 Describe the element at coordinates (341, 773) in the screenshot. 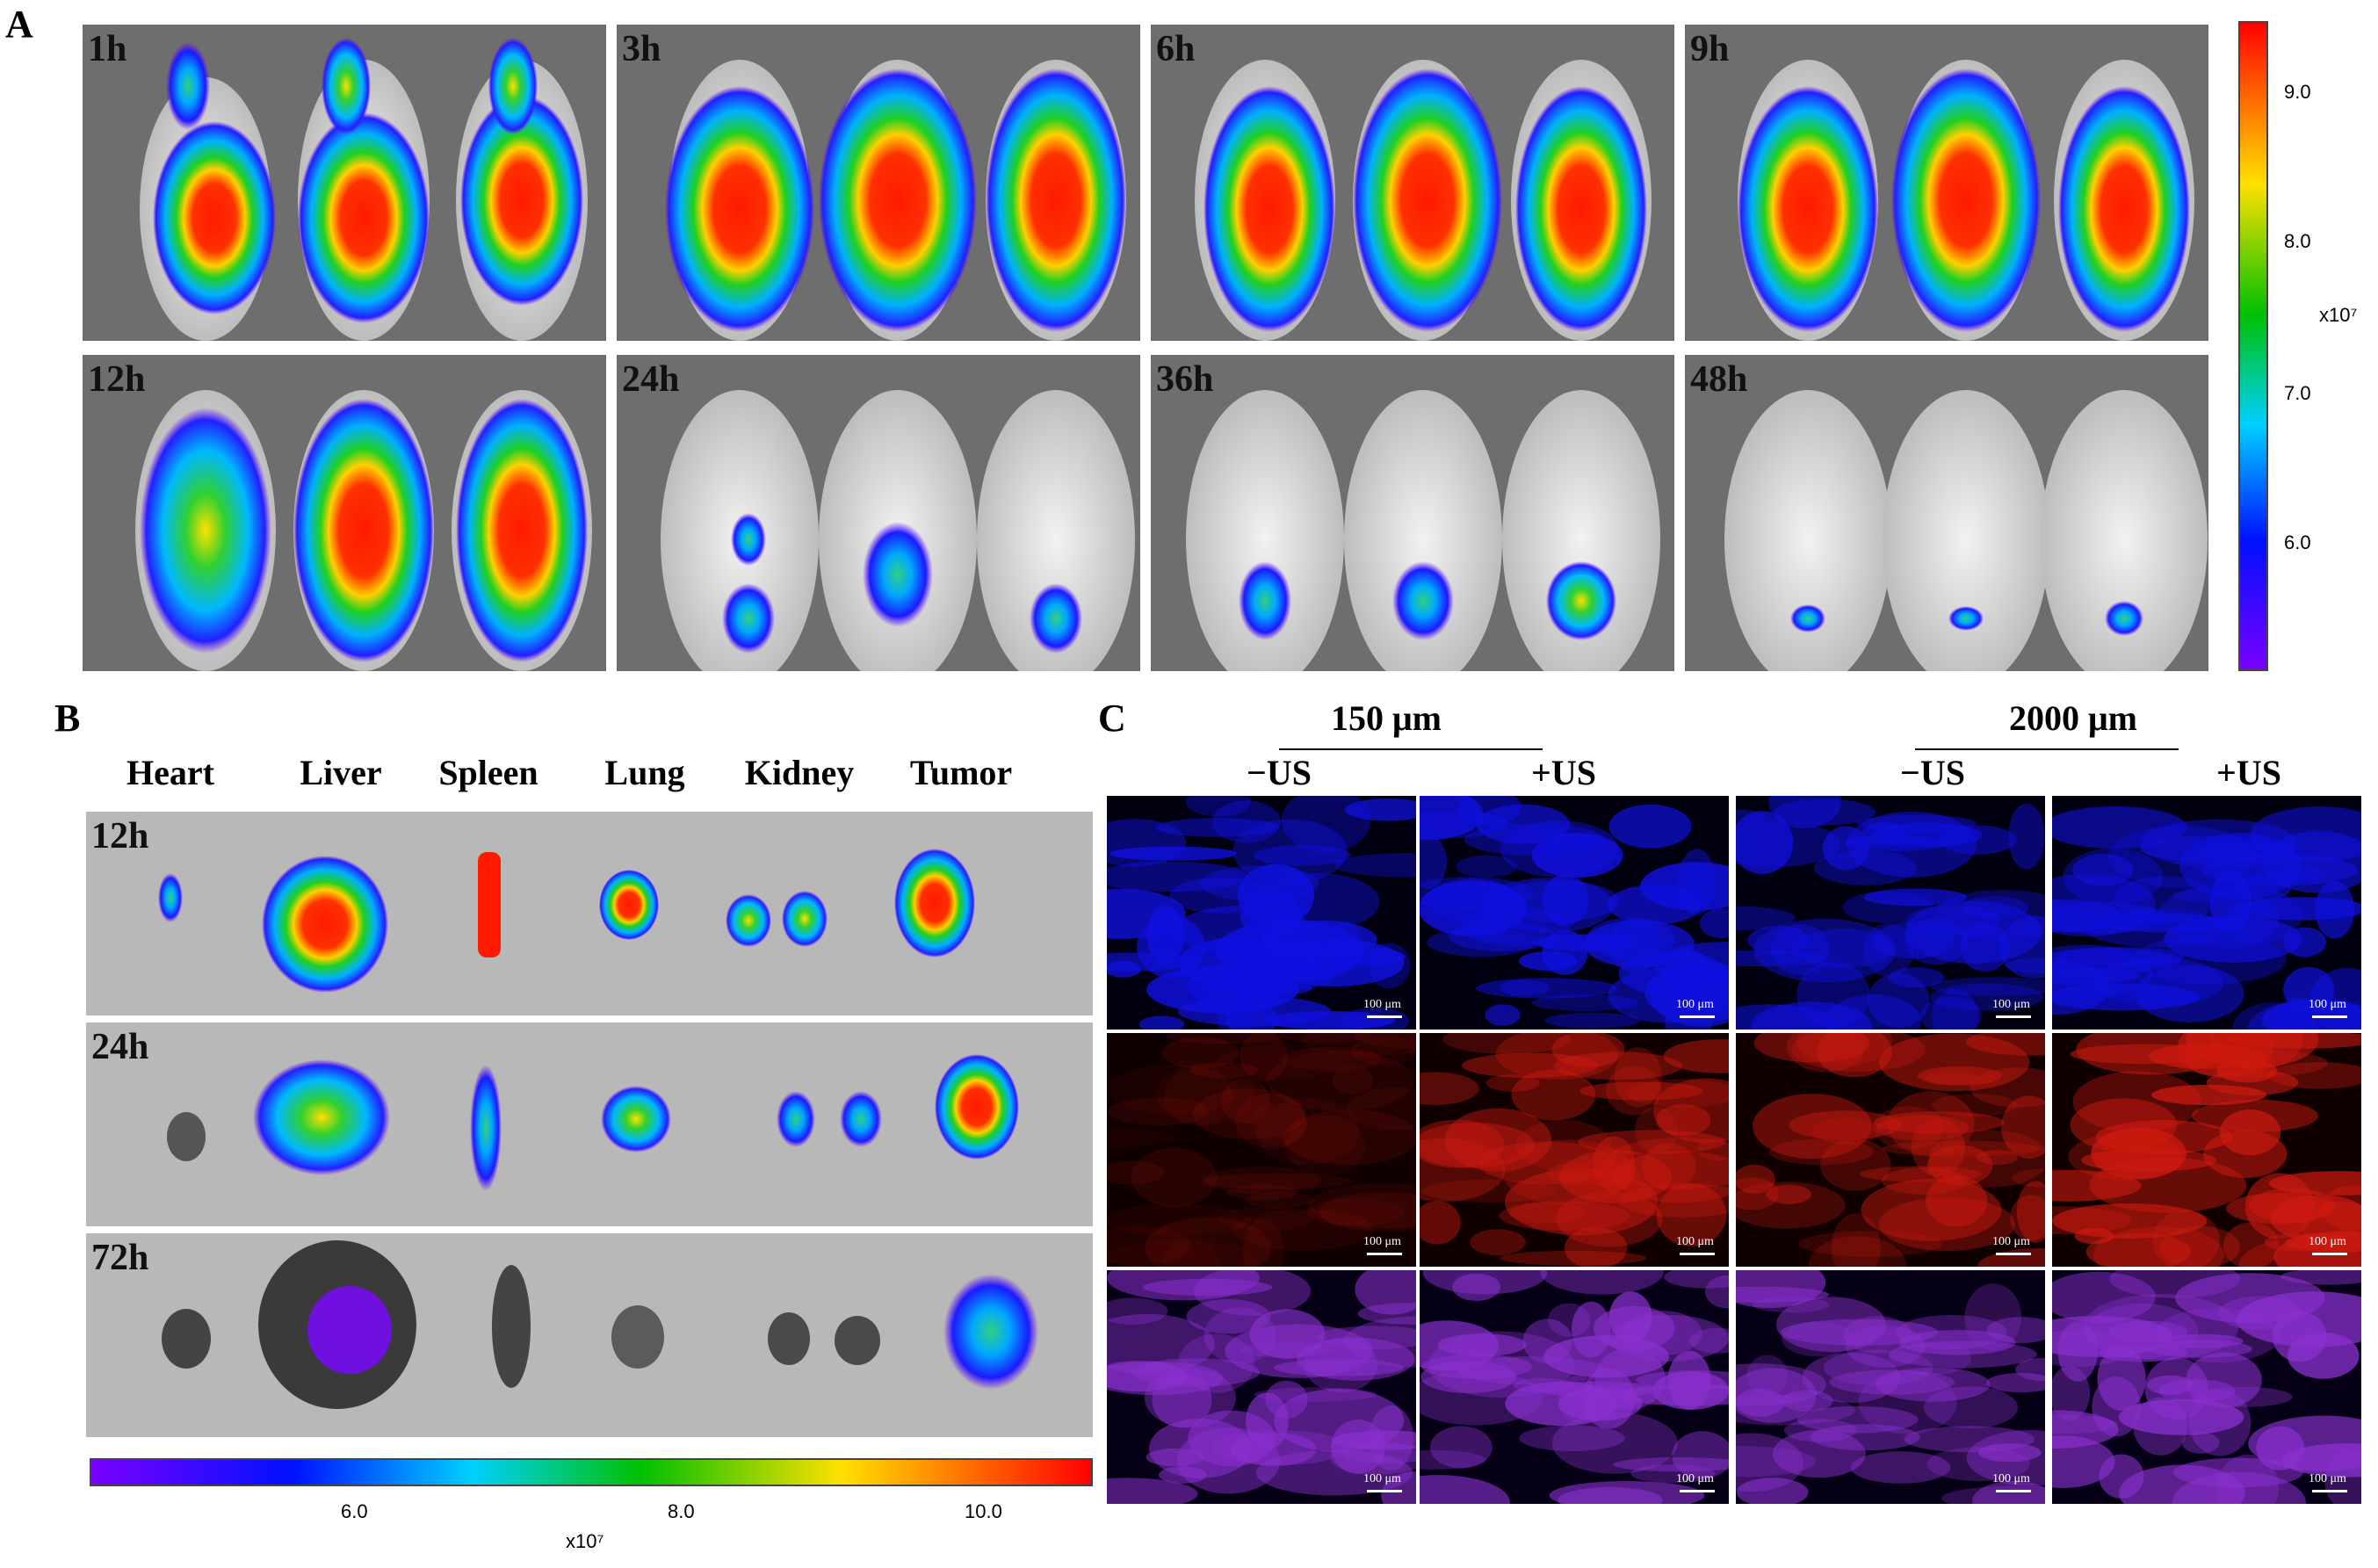

I see `organ-label-liver: Liver` at that location.